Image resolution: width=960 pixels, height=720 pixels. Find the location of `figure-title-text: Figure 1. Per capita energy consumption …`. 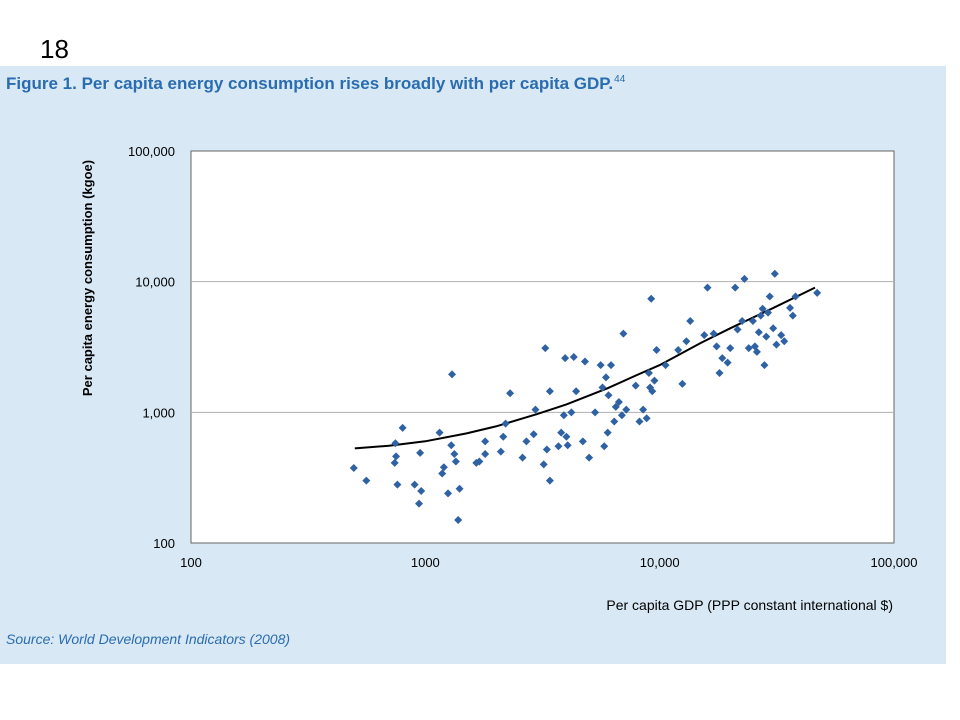

figure-title-text: Figure 1. Per capita energy consumption … is located at coordinates (310, 83).